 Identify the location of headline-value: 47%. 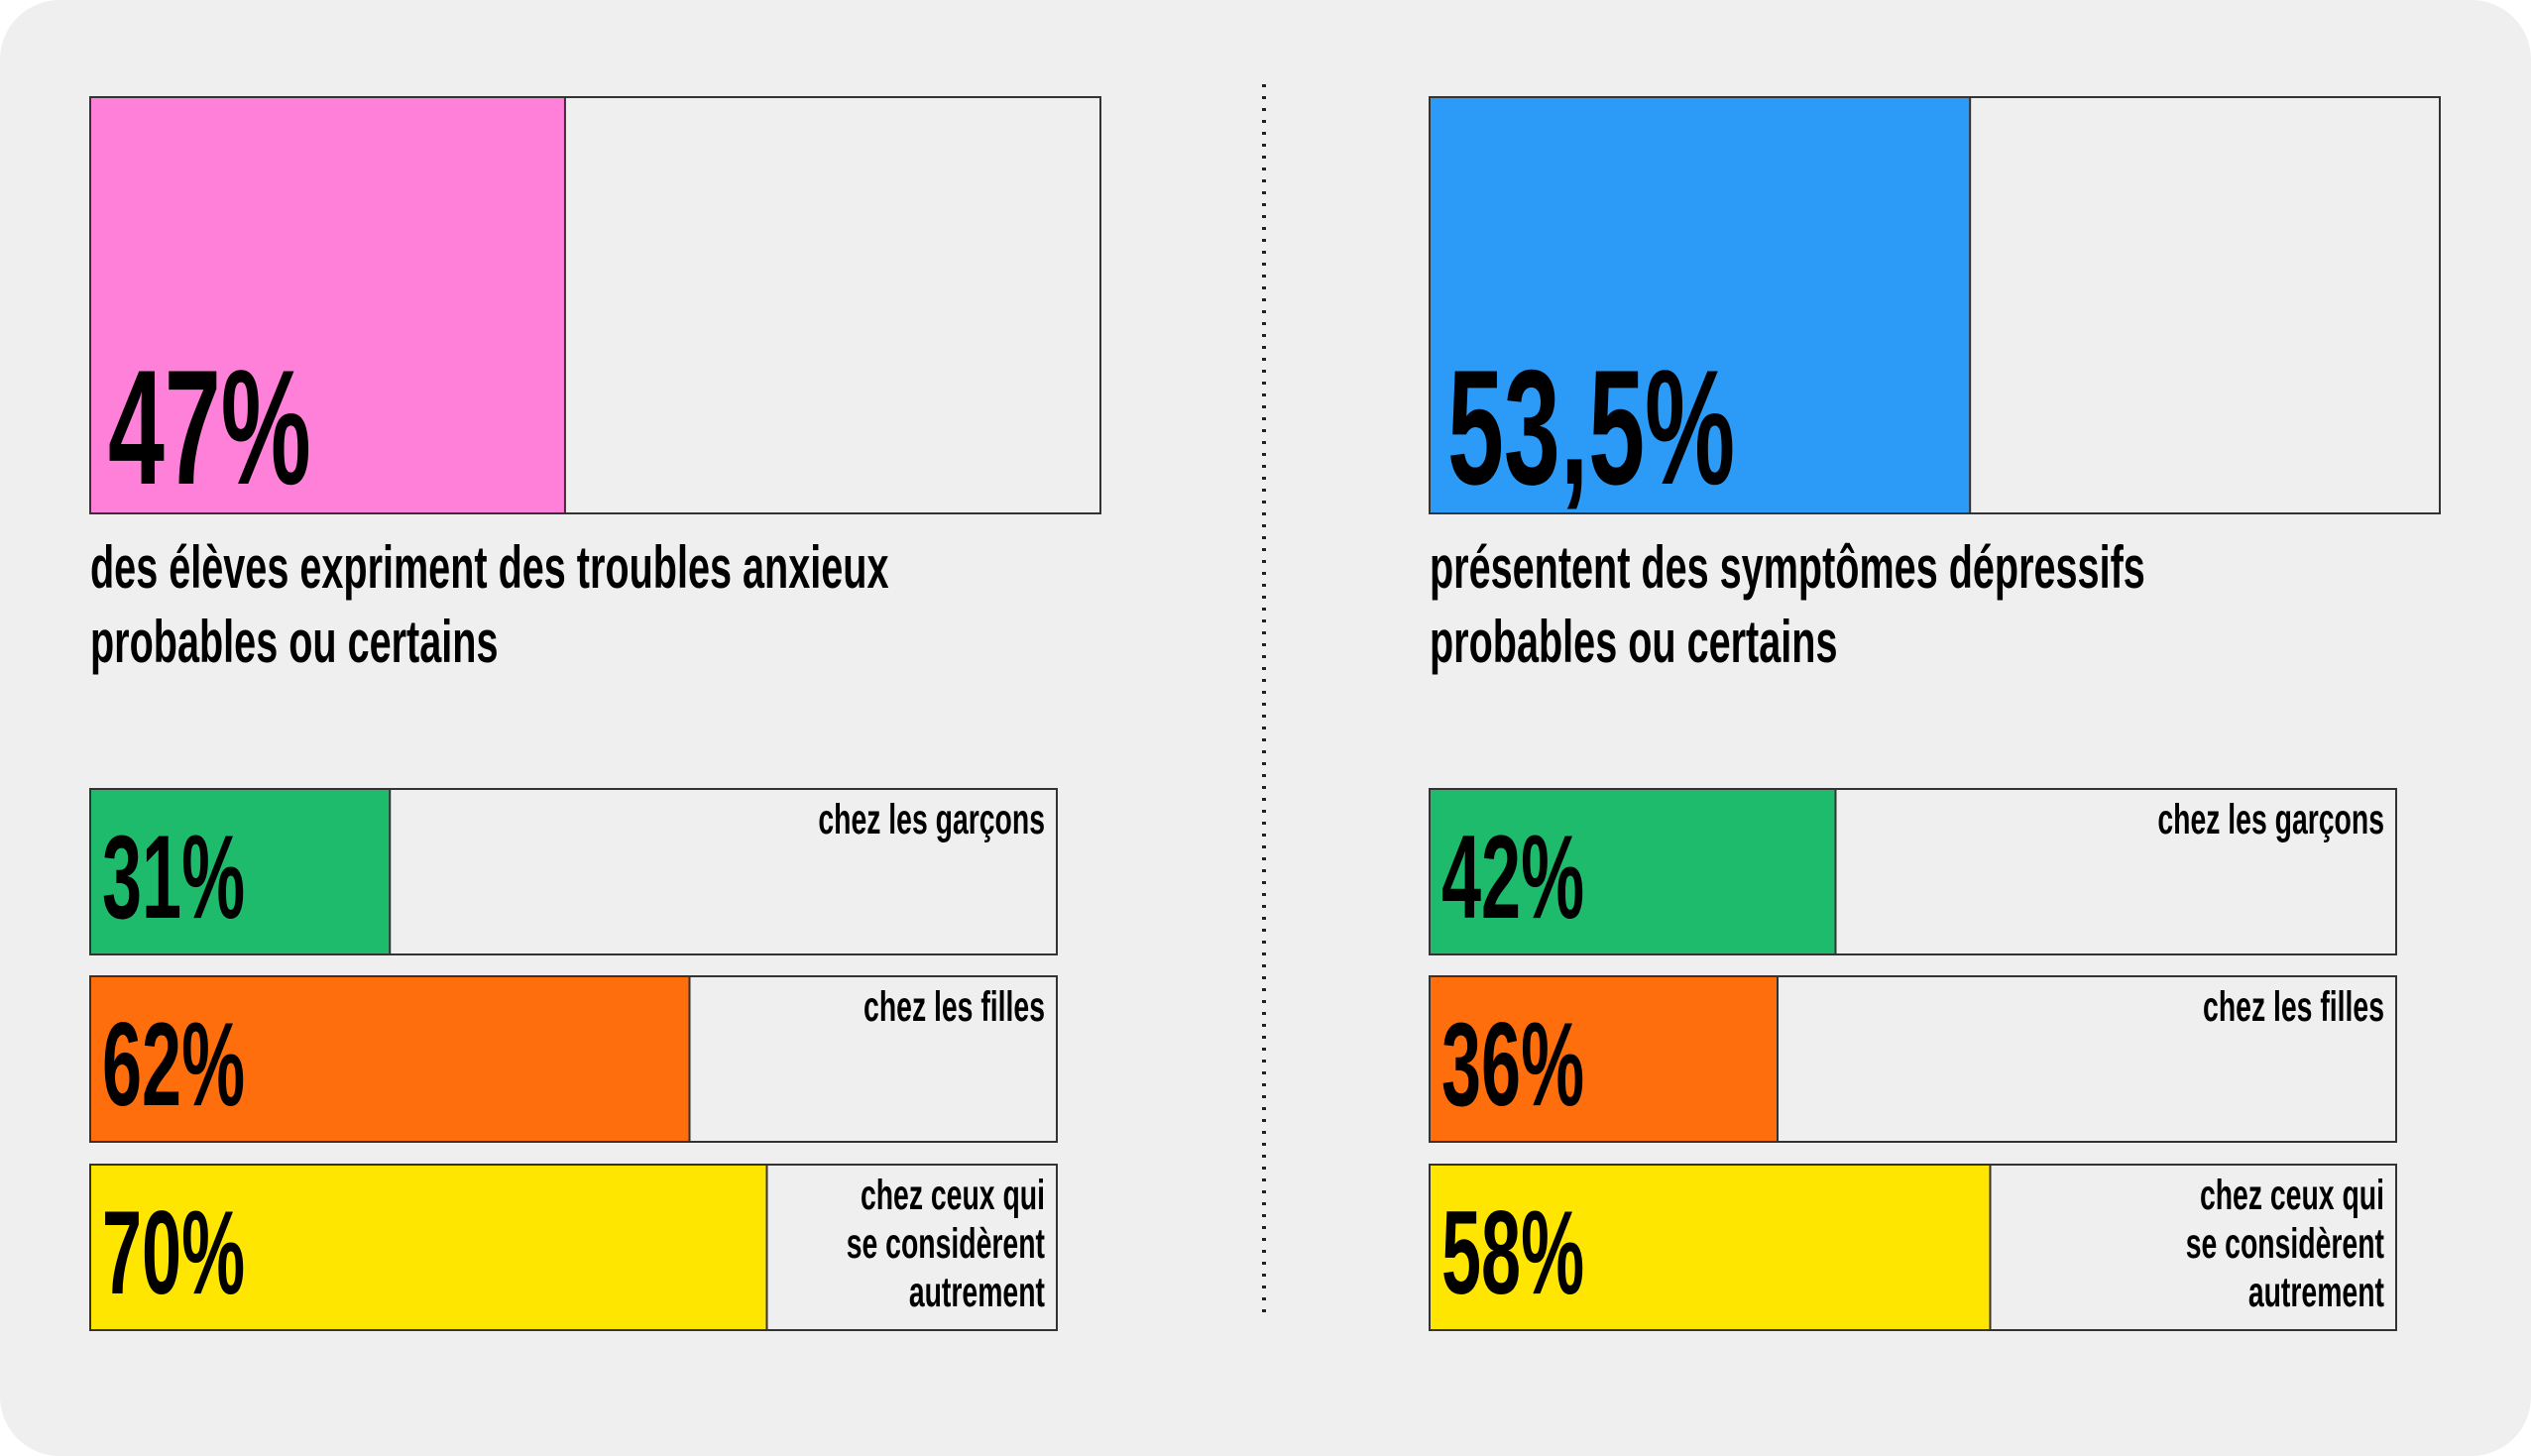
(210, 428).